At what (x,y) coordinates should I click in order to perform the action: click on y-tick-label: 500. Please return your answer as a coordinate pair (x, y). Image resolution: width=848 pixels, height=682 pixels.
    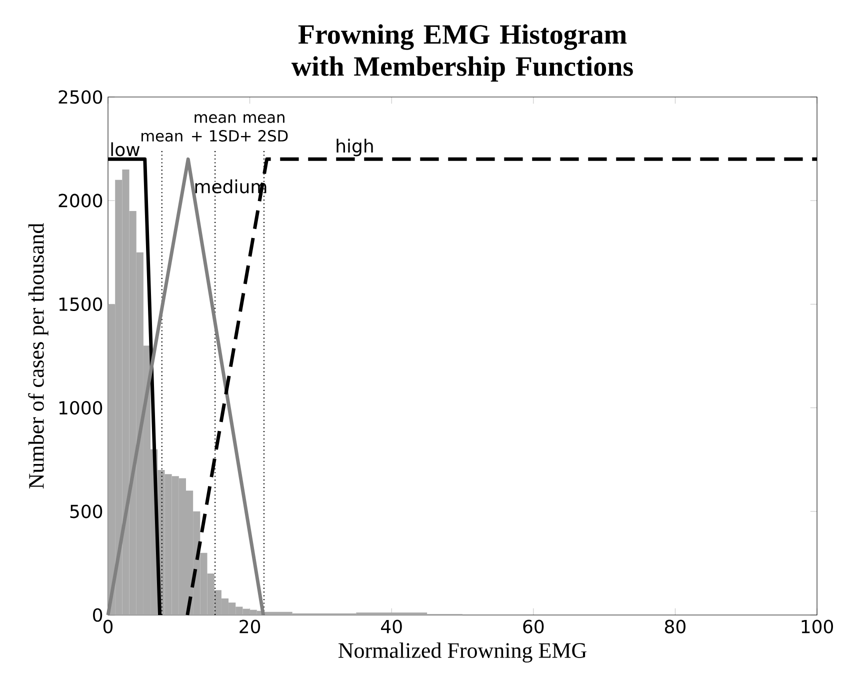
    Looking at the image, I should click on (86, 511).